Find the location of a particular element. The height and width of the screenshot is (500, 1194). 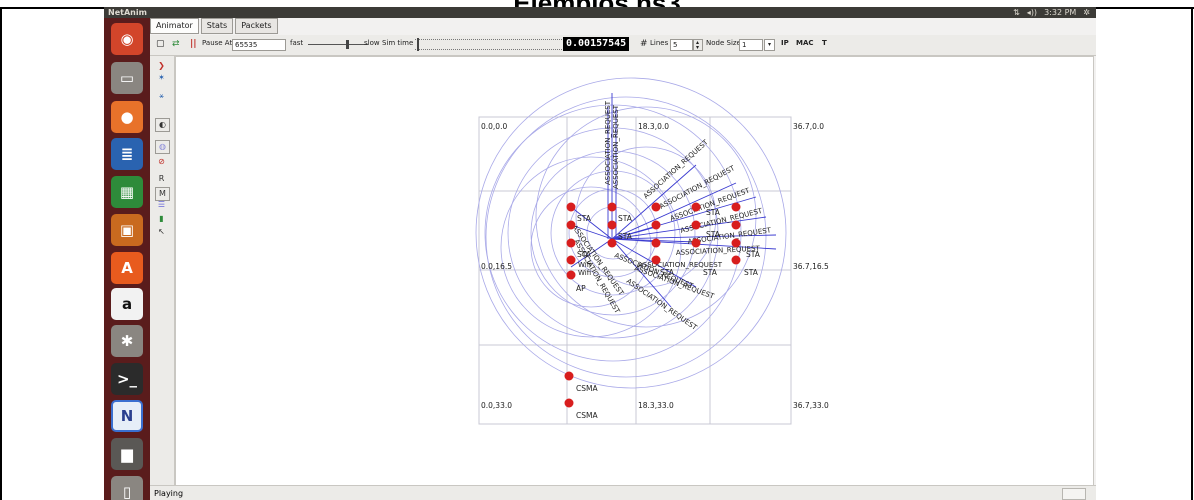

gear-icon: ✲ is located at coordinates (1086, 12).